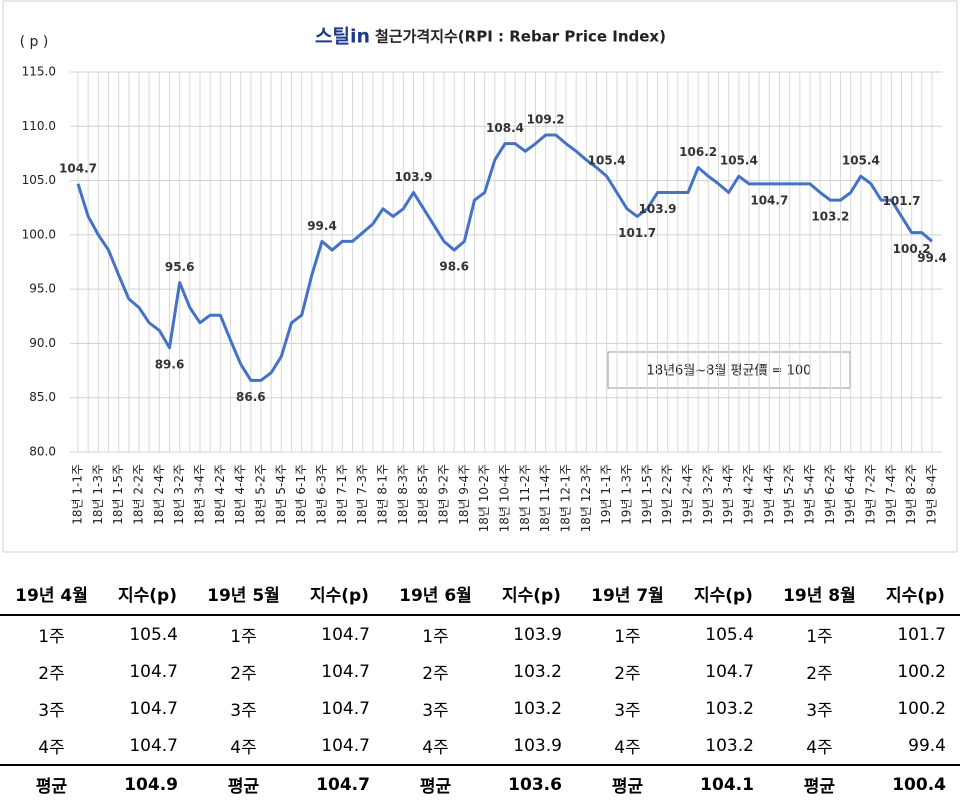  I want to click on data-label: 109.2, so click(546, 119).